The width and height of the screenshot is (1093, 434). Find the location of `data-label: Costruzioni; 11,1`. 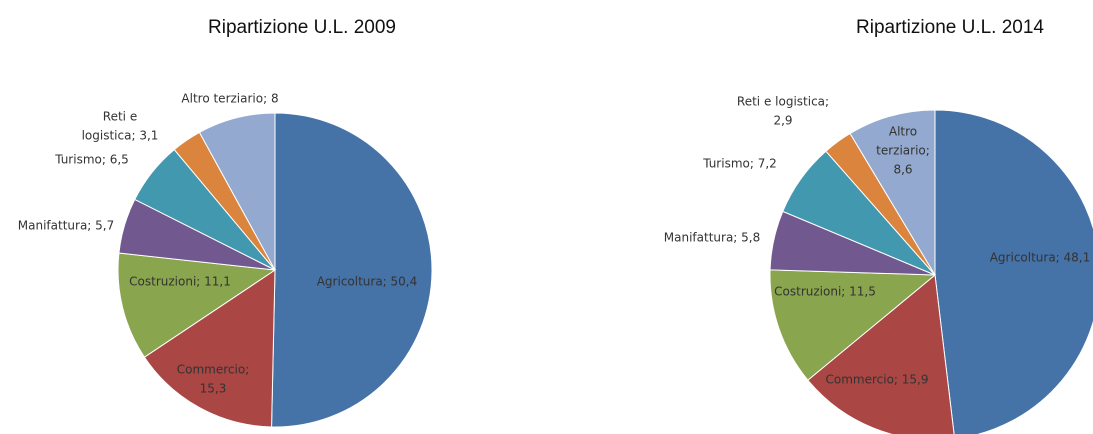

data-label: Costruzioni; 11,1 is located at coordinates (180, 282).